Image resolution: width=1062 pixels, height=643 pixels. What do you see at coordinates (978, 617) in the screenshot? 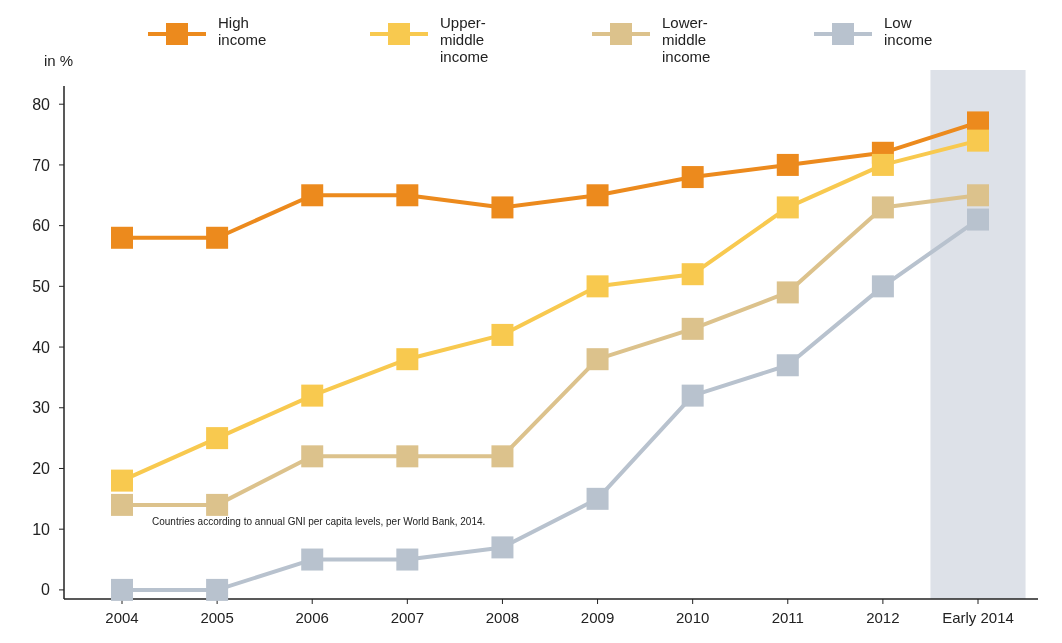
I see `x-tick-label: Early 2014` at bounding box center [978, 617].